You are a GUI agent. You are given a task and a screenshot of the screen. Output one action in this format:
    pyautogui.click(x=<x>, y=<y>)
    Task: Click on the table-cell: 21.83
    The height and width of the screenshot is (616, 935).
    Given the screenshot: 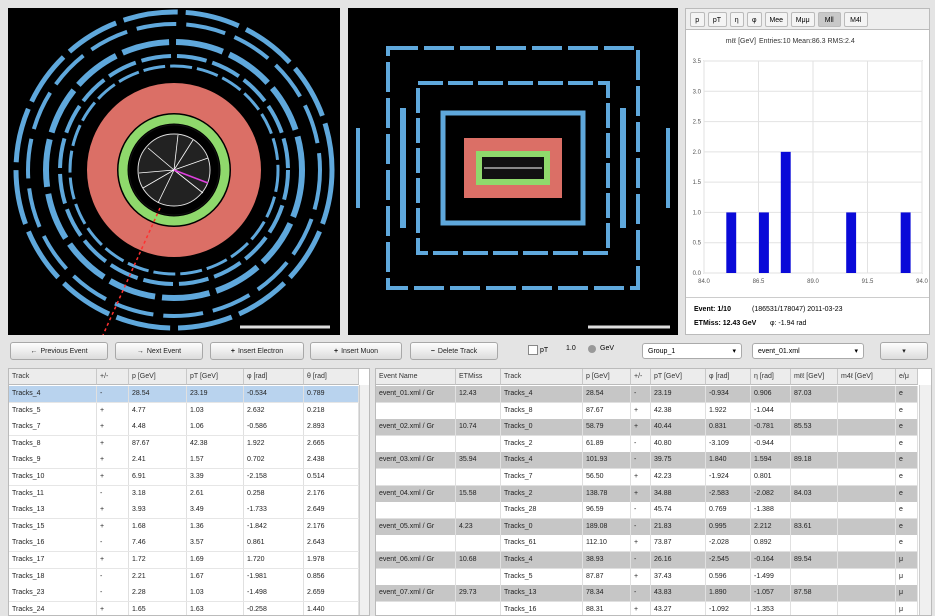 What is the action you would take?
    pyautogui.click(x=678, y=526)
    